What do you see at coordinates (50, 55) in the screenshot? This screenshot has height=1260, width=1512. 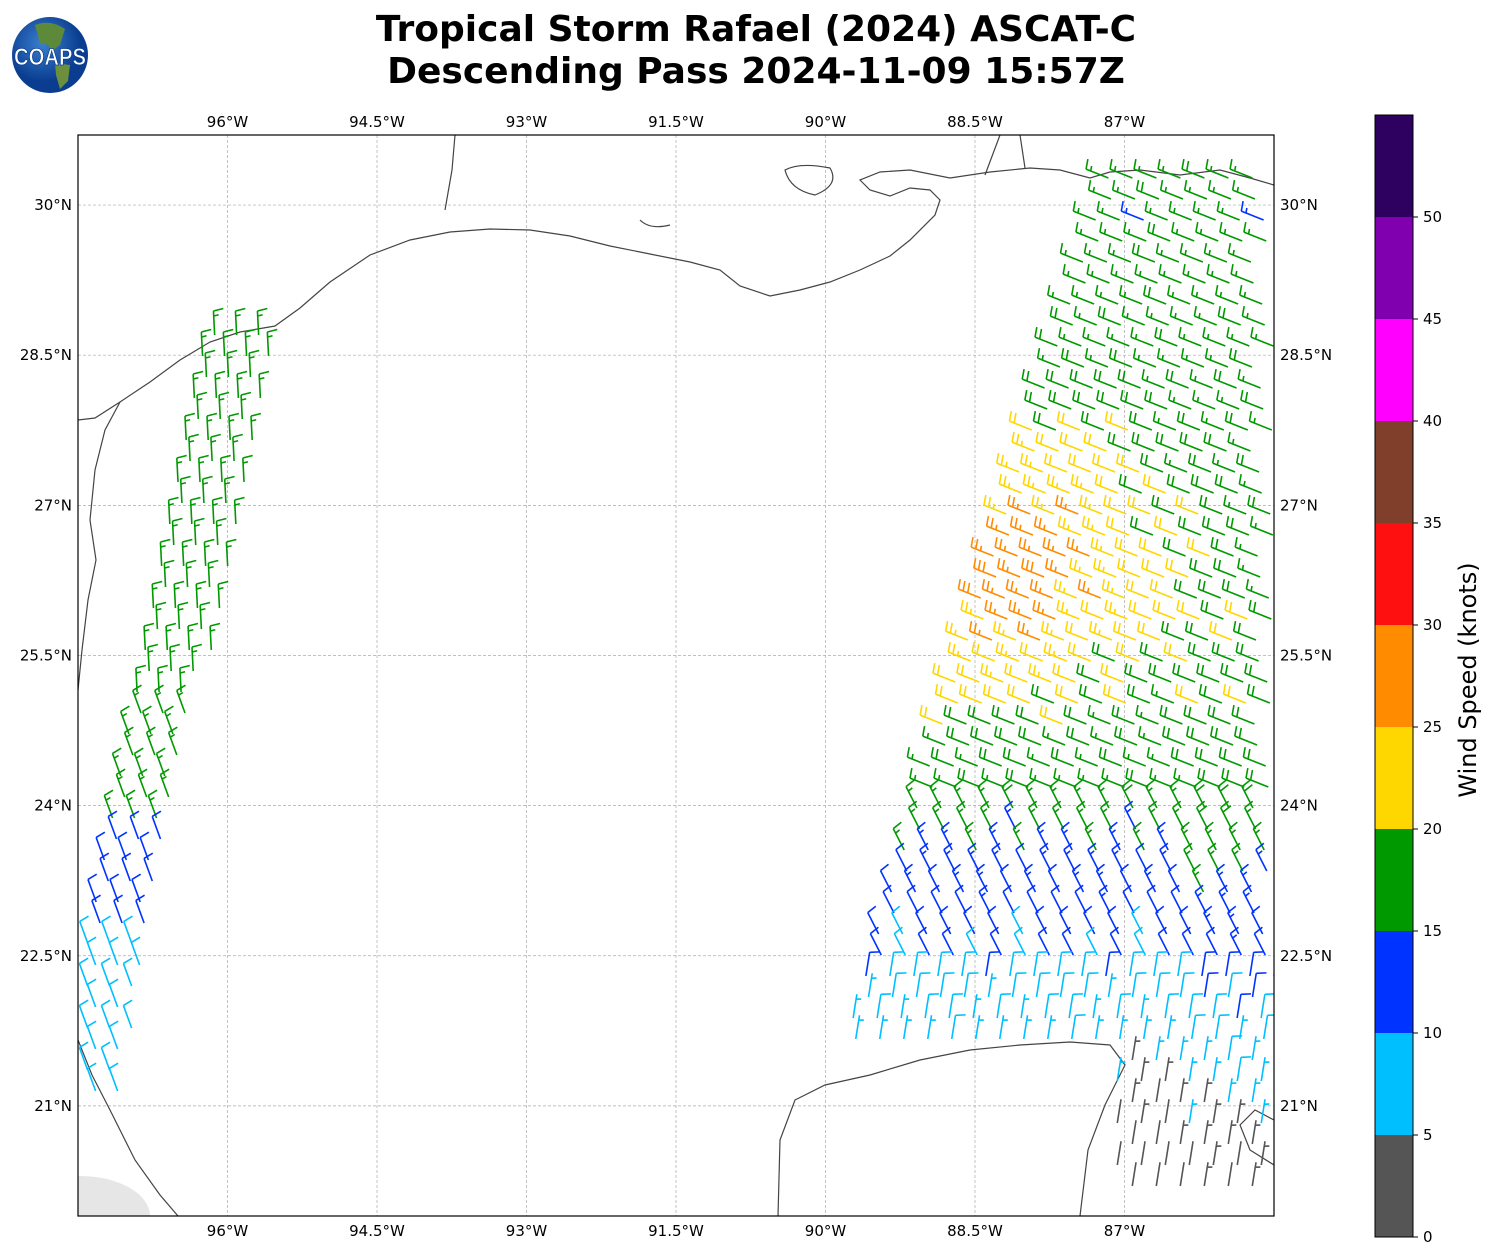 I see `coaps-logo: COAPS` at bounding box center [50, 55].